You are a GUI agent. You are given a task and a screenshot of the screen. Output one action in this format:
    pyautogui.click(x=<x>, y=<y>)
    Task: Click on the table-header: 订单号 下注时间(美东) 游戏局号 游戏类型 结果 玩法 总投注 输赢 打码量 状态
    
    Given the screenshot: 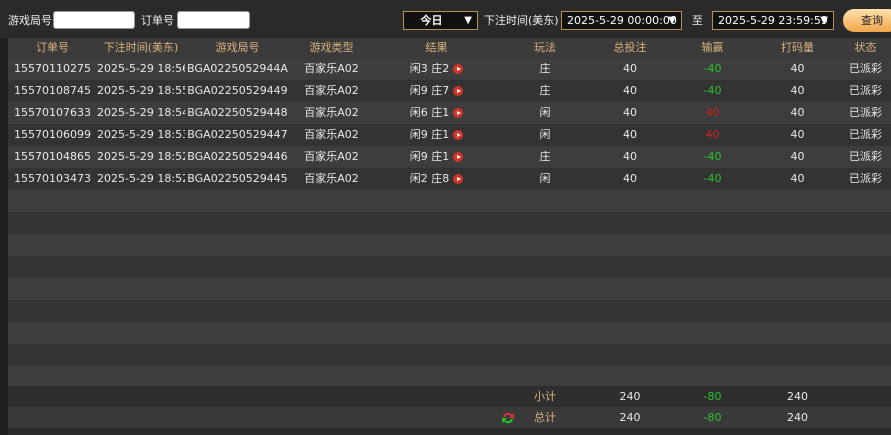 What is the action you would take?
    pyautogui.click(x=449, y=48)
    